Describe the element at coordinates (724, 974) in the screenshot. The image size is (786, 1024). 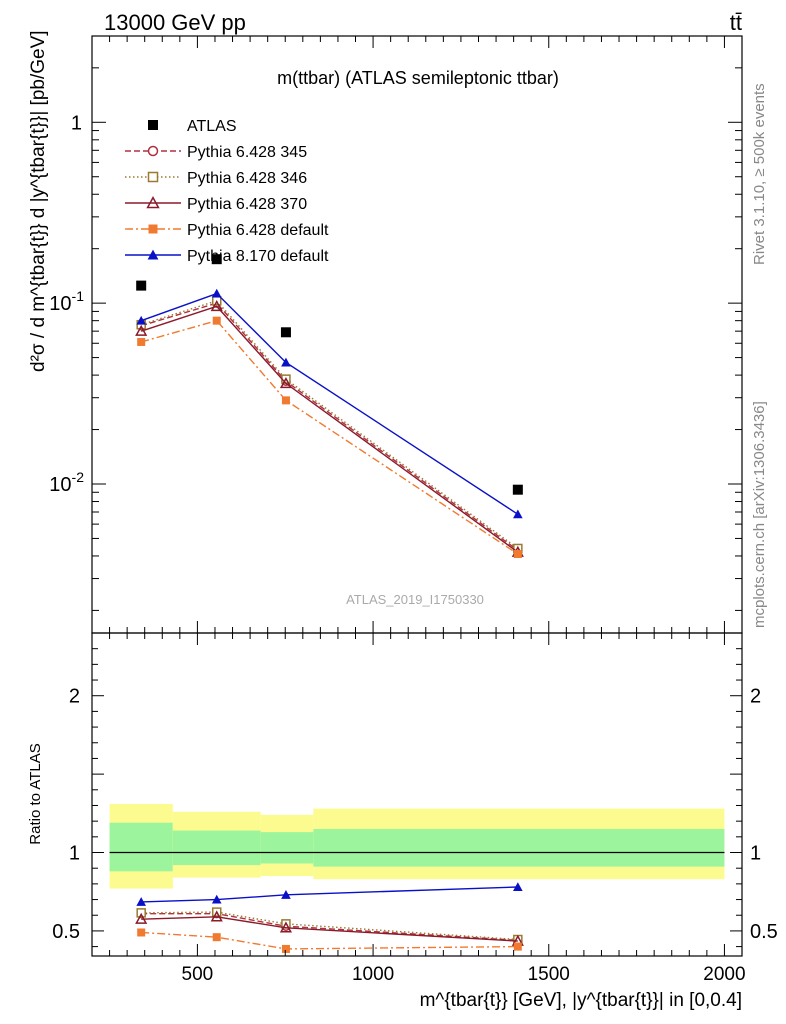
I see `ratio-x-tick-label: 2000` at that location.